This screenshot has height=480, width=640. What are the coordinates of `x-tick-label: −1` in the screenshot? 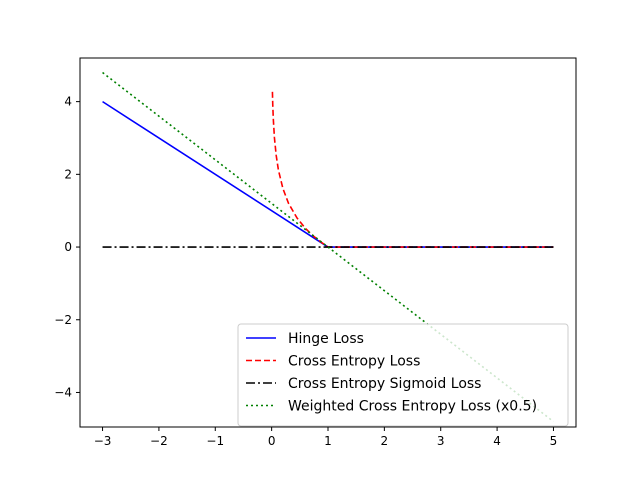 It's located at (215, 441).